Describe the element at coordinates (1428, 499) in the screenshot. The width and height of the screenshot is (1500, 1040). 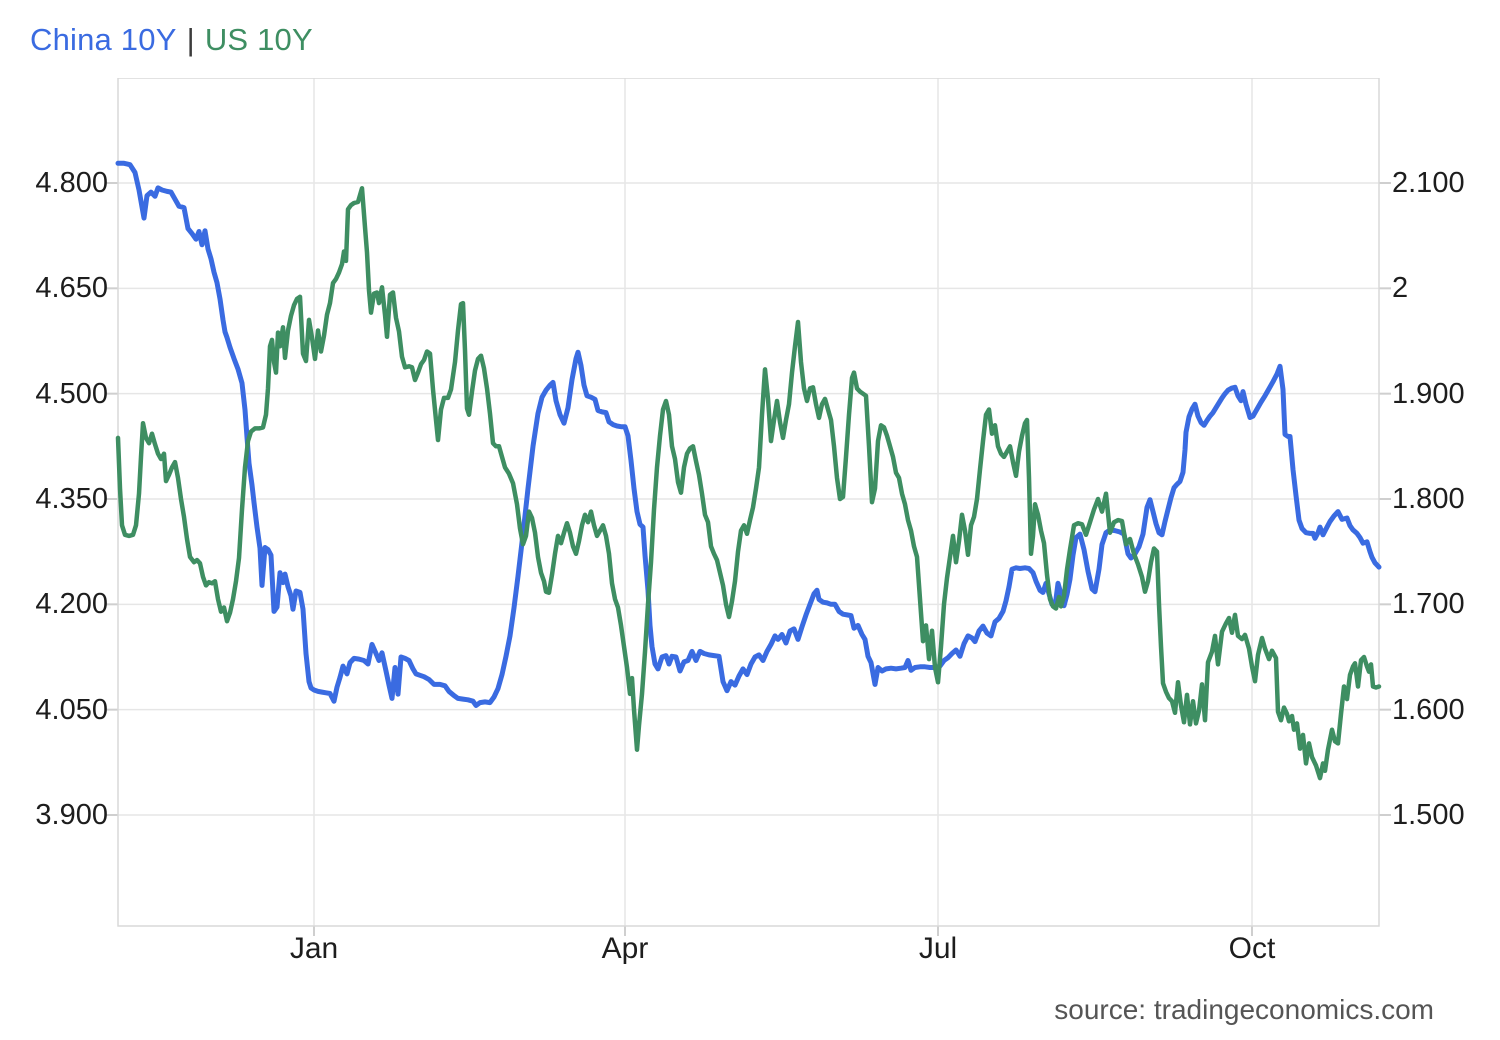
I see `y-axis-label-right: 1.800` at that location.